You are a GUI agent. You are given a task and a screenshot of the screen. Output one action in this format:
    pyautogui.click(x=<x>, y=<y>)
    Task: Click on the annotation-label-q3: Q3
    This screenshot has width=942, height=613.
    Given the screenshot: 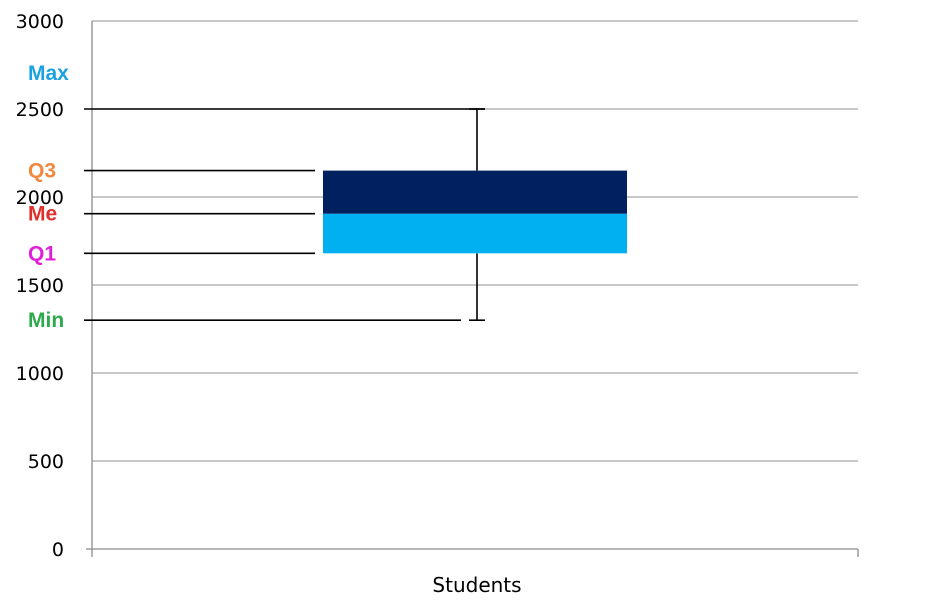 What is the action you would take?
    pyautogui.click(x=42, y=171)
    